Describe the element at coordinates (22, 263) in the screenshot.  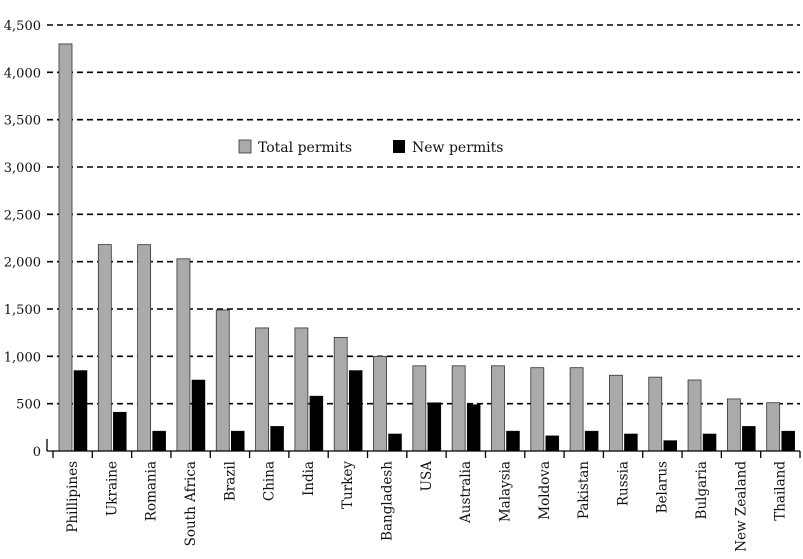
I see `y-tick-label: 2,000` at that location.